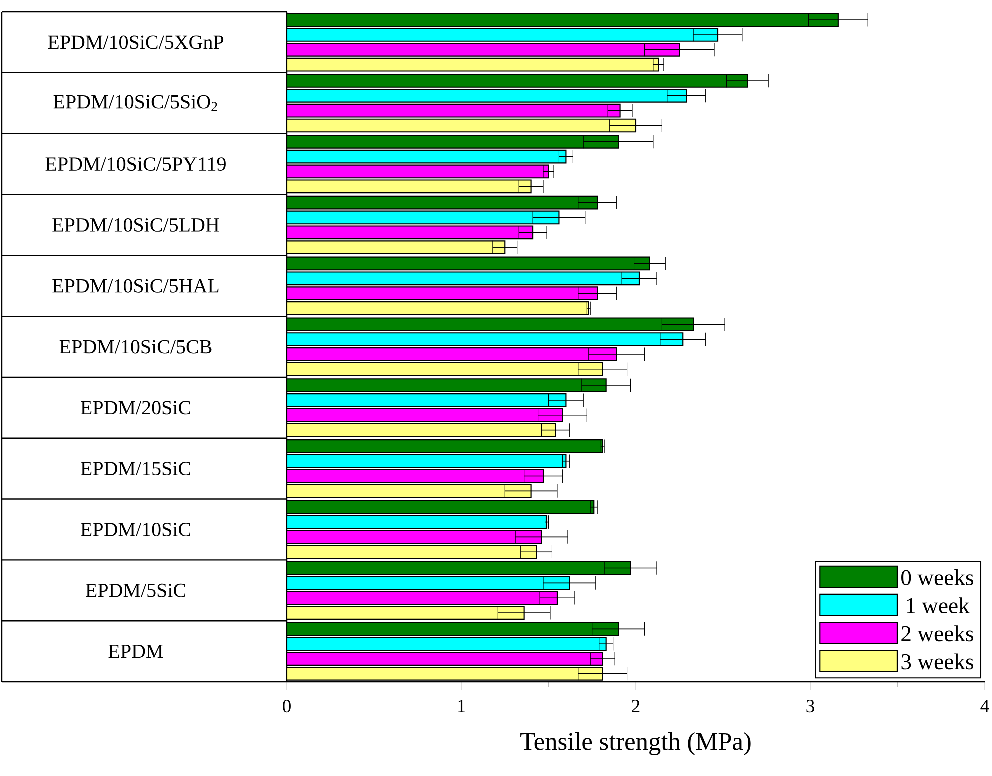 The image size is (992, 776). Describe the element at coordinates (136, 225) in the screenshot. I see `y-tick-label: EPDM/10SiC/5LDH` at that location.